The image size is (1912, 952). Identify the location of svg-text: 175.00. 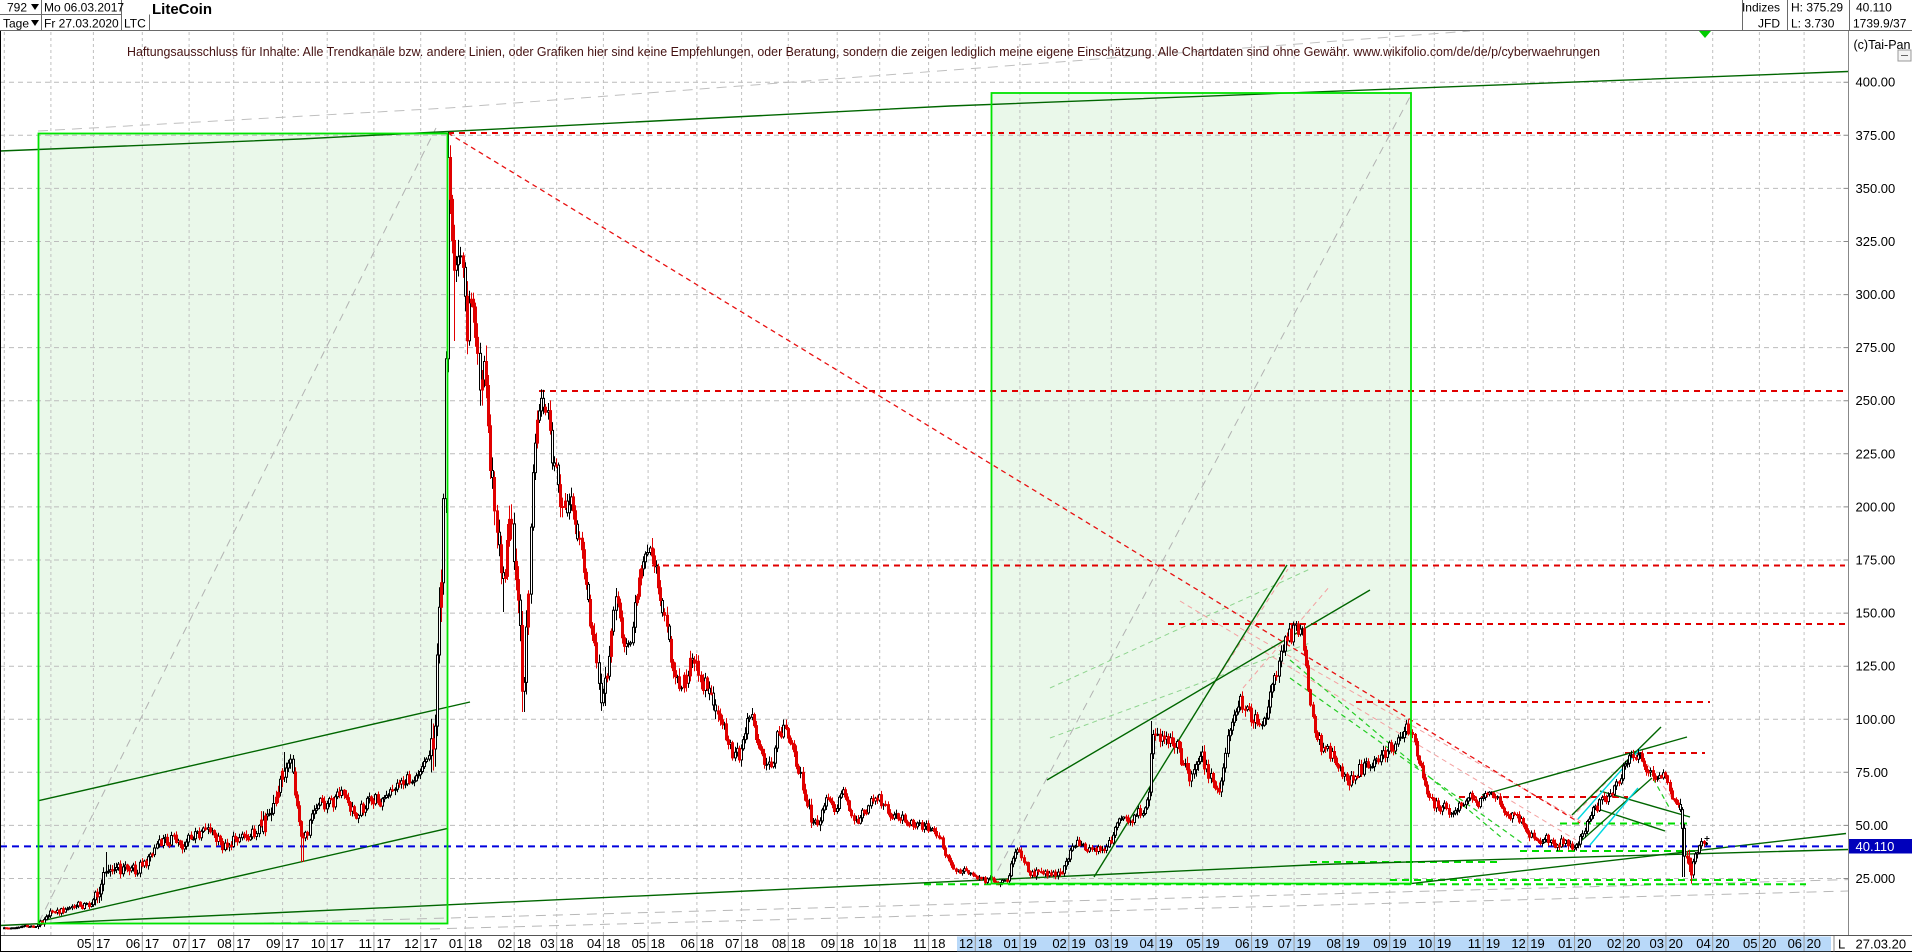
(1876, 559).